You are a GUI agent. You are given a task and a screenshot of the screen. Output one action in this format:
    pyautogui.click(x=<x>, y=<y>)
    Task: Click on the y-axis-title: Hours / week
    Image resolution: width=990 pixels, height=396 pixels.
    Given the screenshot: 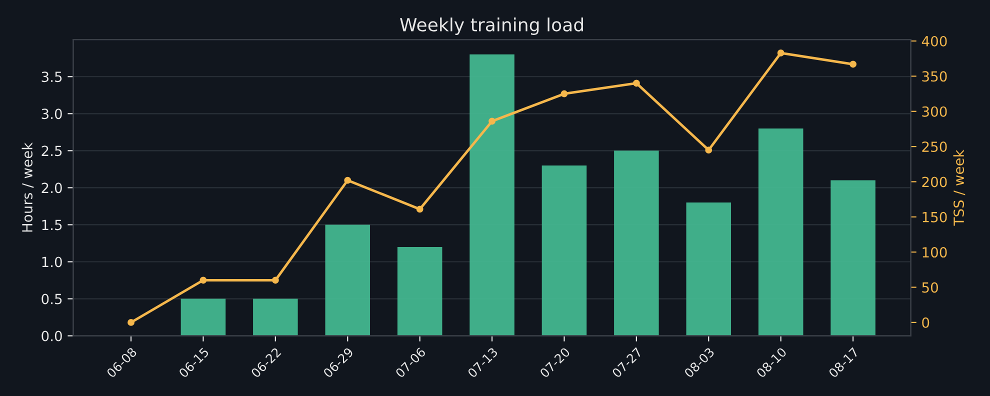 What is the action you would take?
    pyautogui.click(x=28, y=187)
    